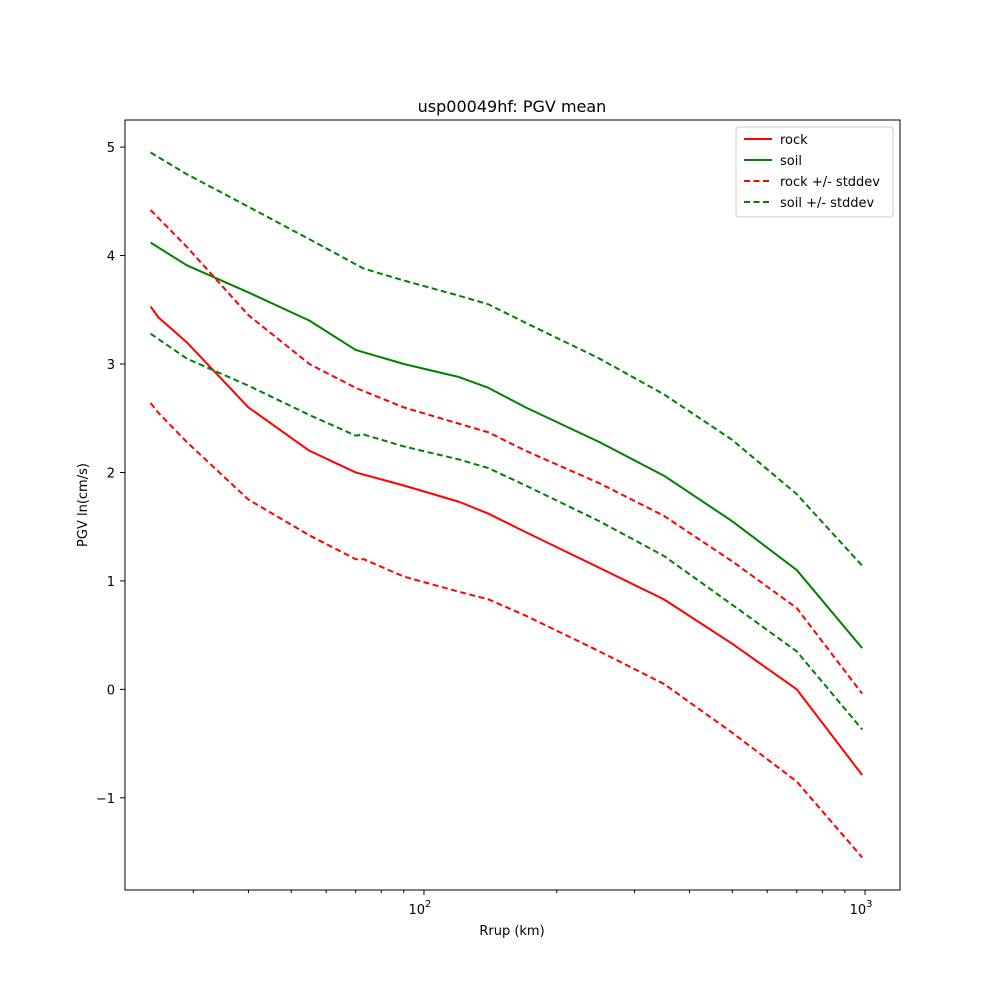 The image size is (1000, 1000). I want to click on x-axis-label: Rrup (km), so click(511, 931).